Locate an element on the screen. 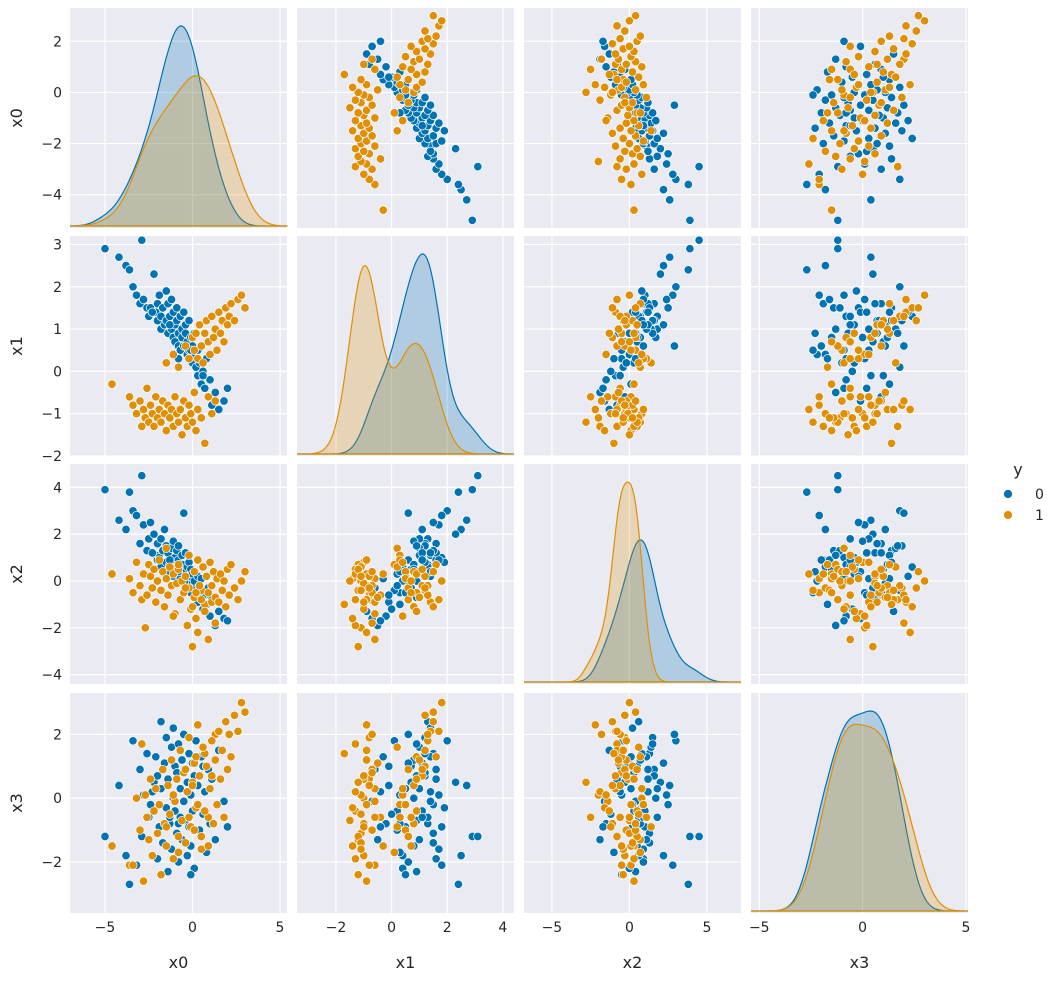  panel-x0-vs-x1 is located at coordinates (405, 118).